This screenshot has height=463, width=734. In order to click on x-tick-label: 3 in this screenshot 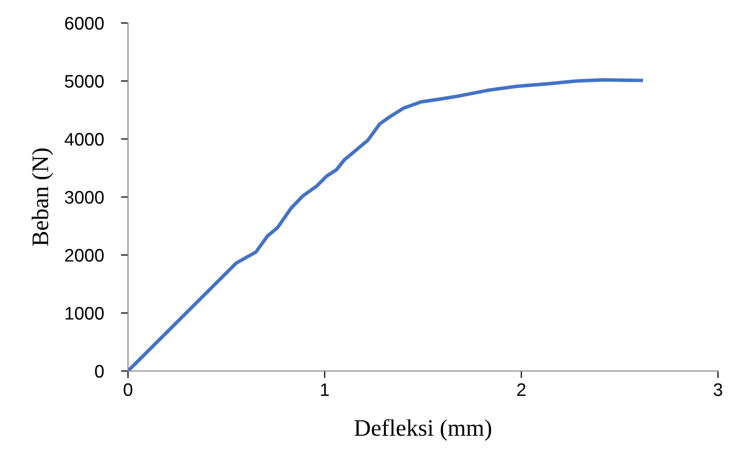, I will do `click(718, 389)`.